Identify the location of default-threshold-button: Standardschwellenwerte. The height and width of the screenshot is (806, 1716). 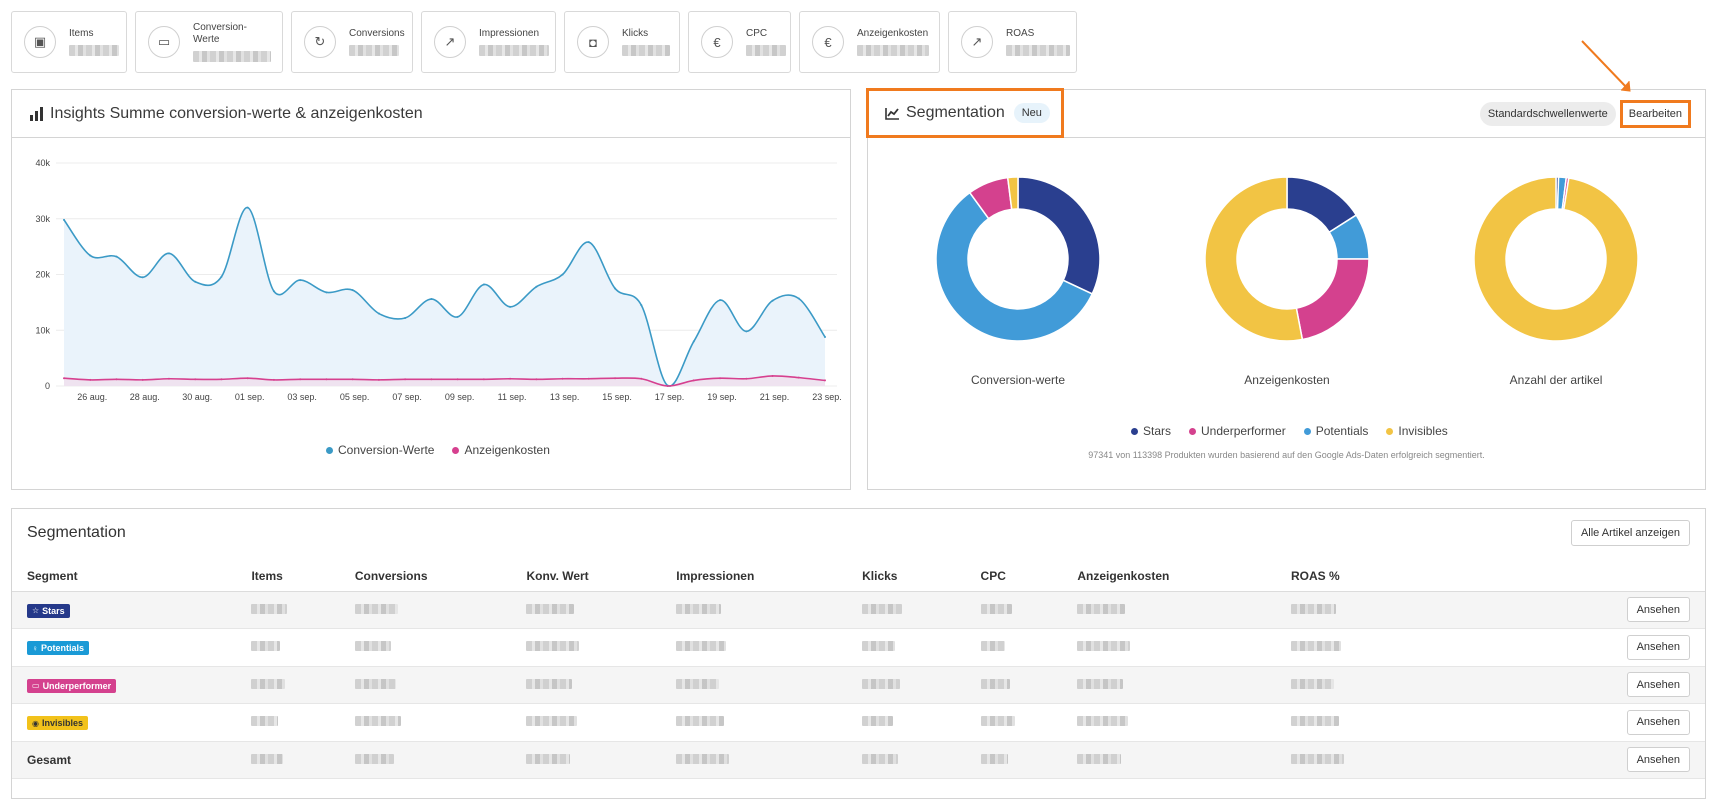
(1547, 113).